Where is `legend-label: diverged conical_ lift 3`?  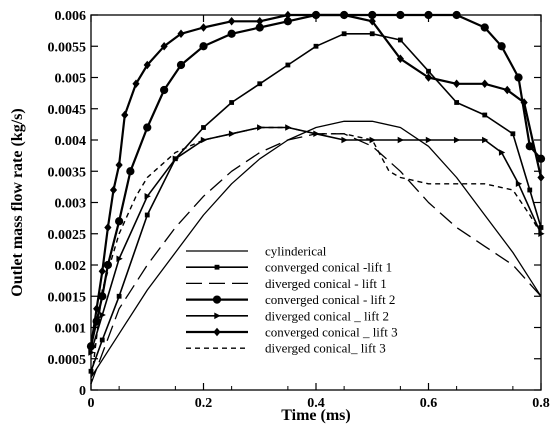 legend-label: diverged conical_ lift 3 is located at coordinates (325, 348).